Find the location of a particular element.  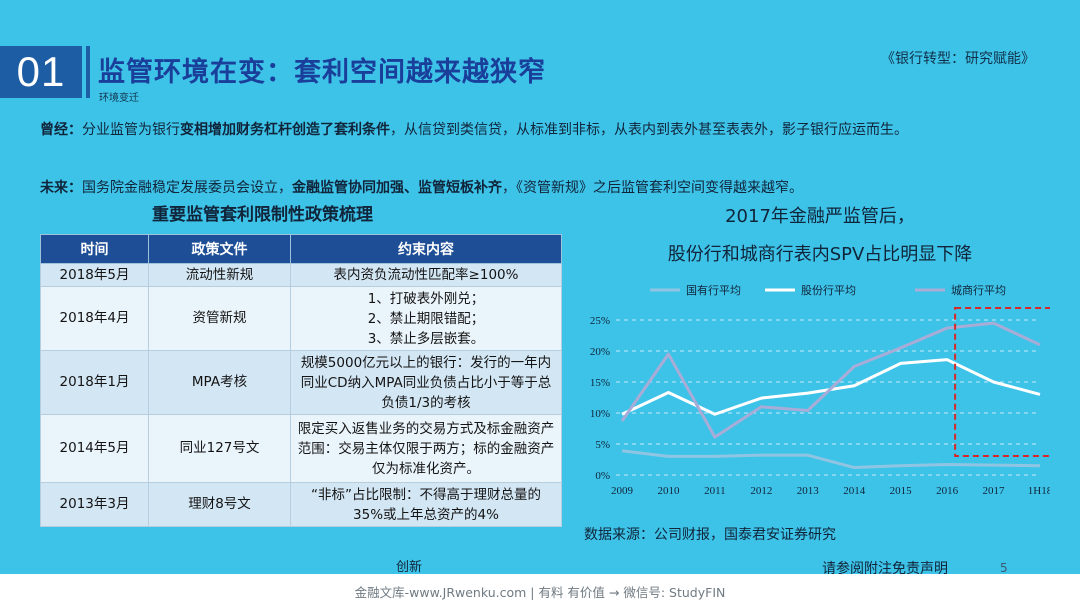

cell-document: 流动性新规 is located at coordinates (219, 275).